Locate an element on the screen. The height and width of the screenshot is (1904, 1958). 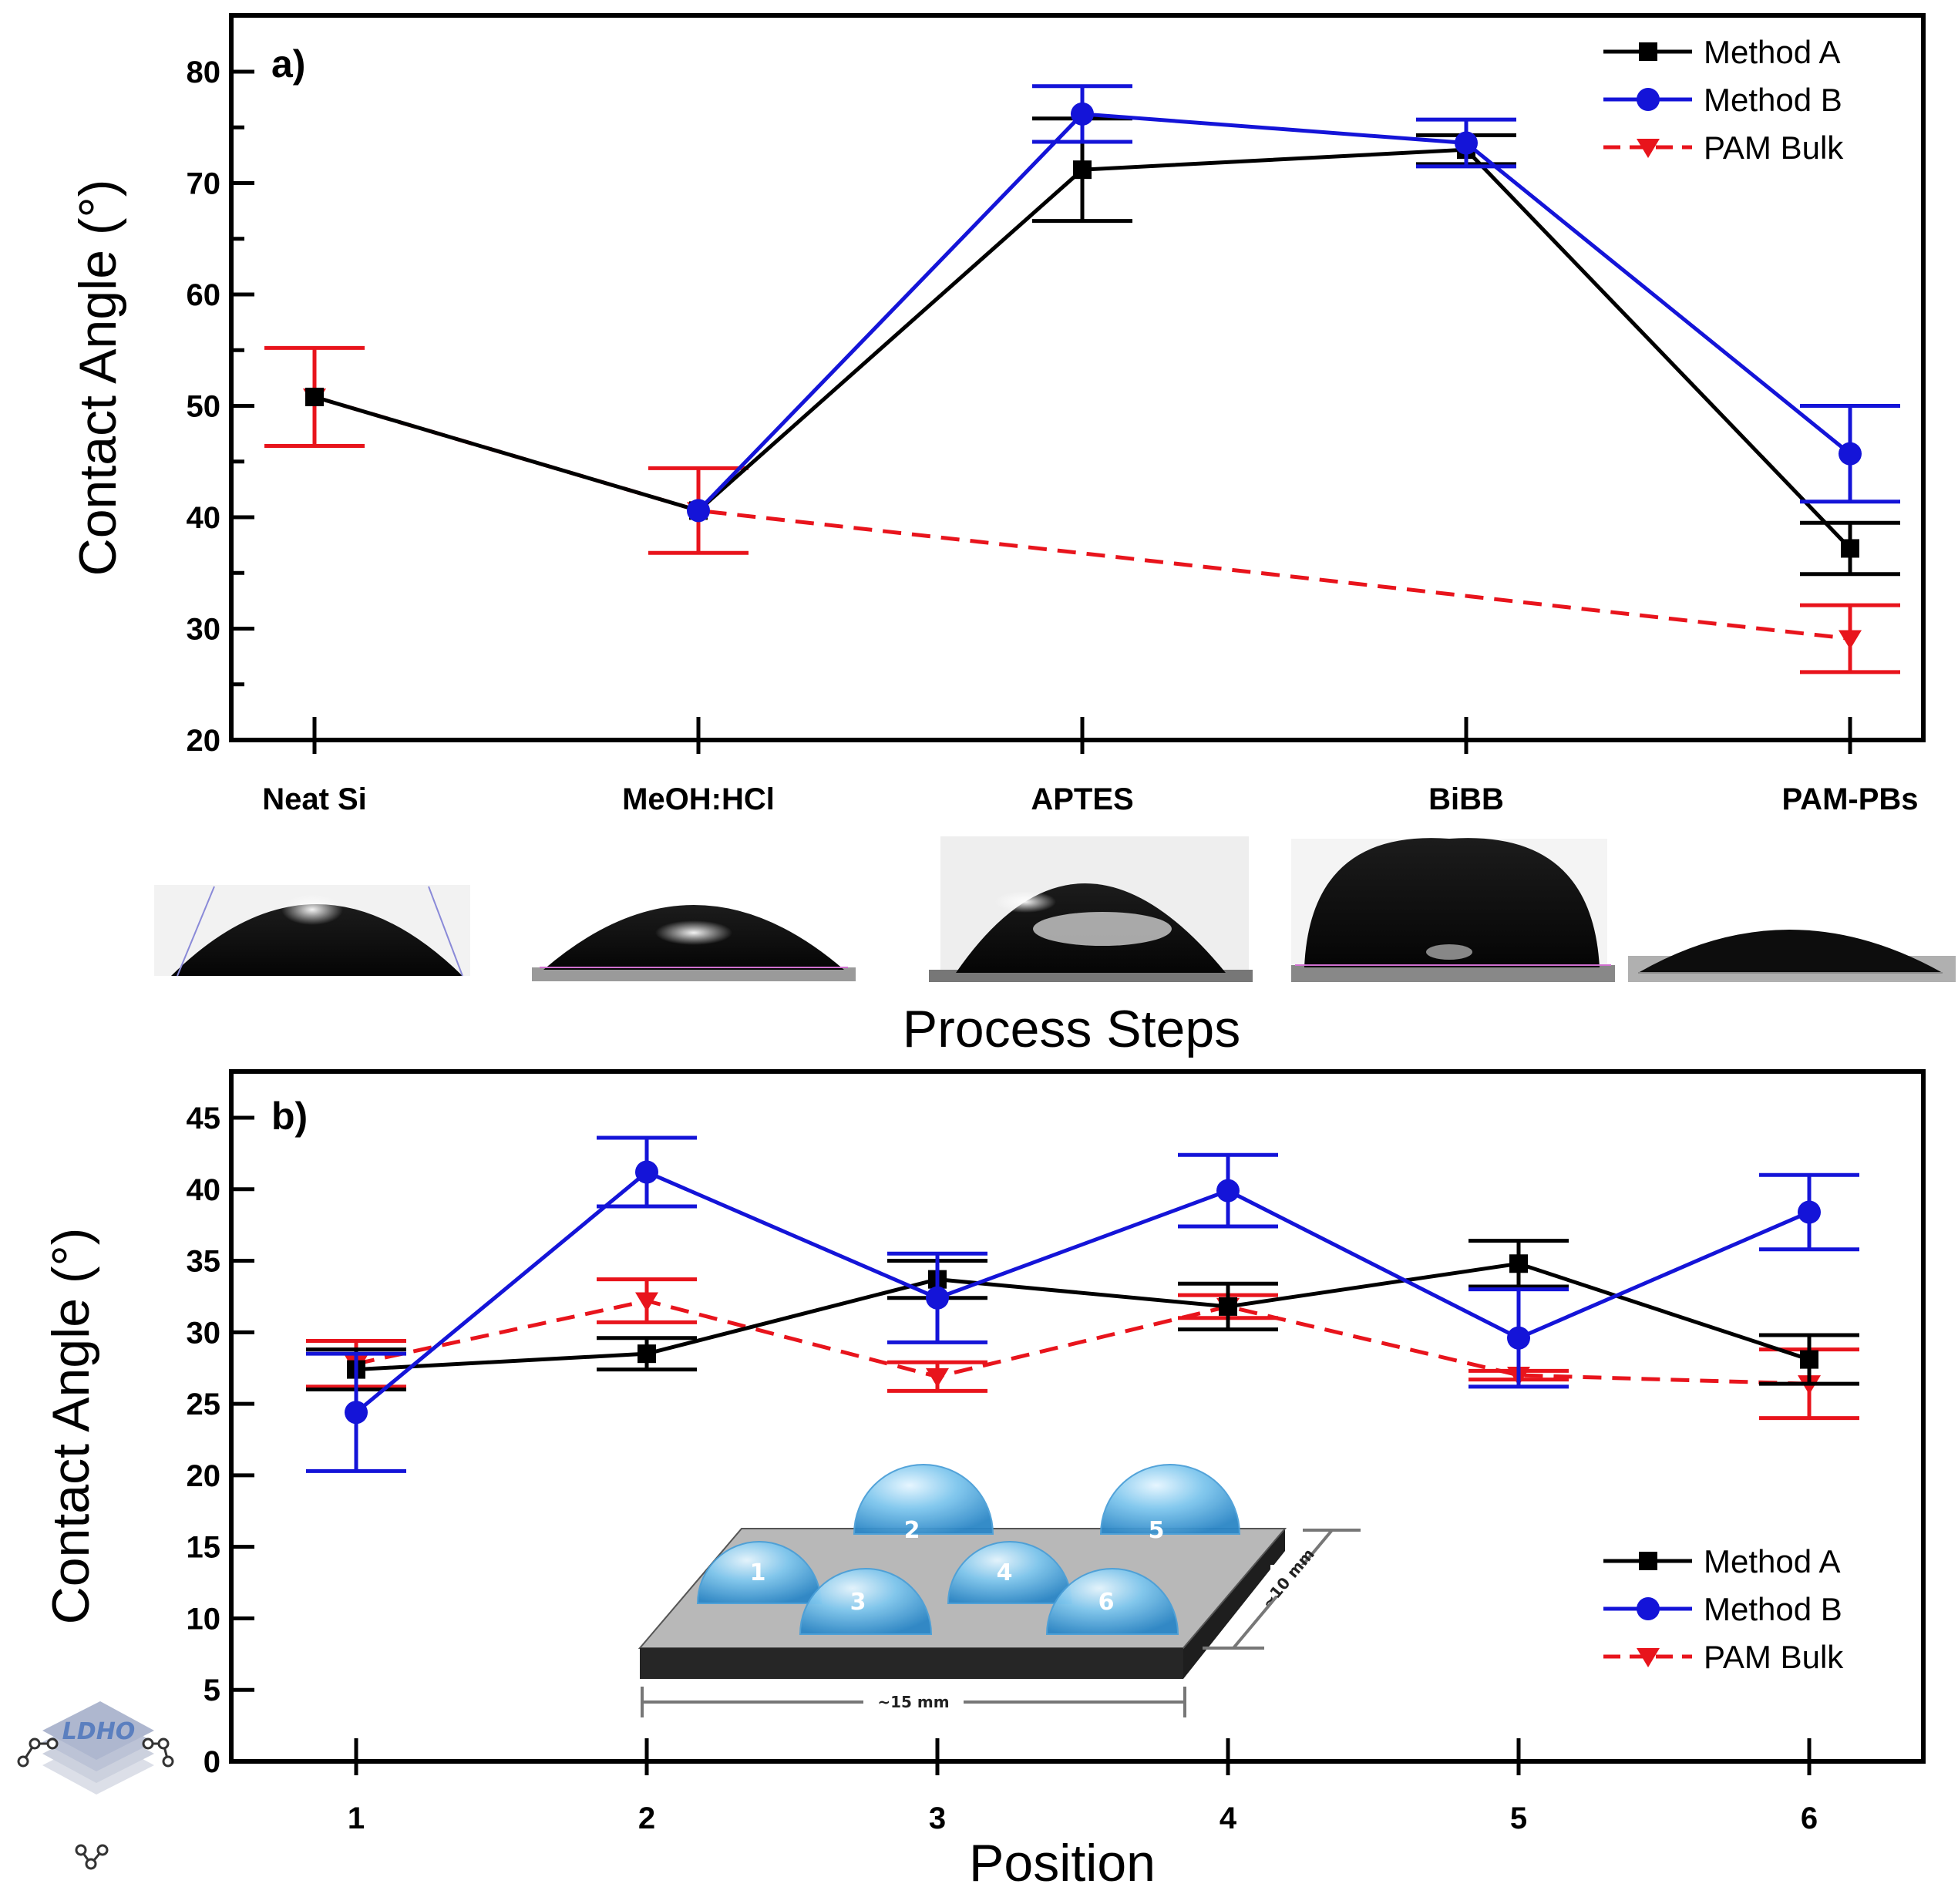
y-tick-label: 0 is located at coordinates (212, 1762).